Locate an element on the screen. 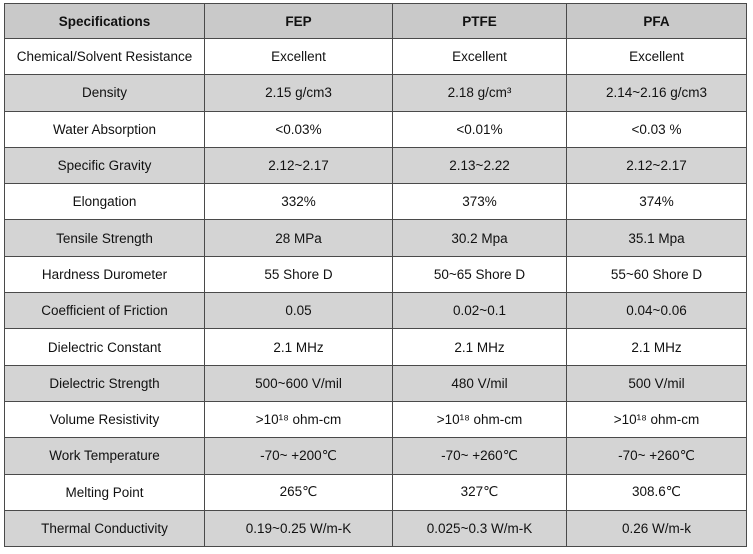  spec-name-cell: Coefficient of Friction is located at coordinates (104, 311).